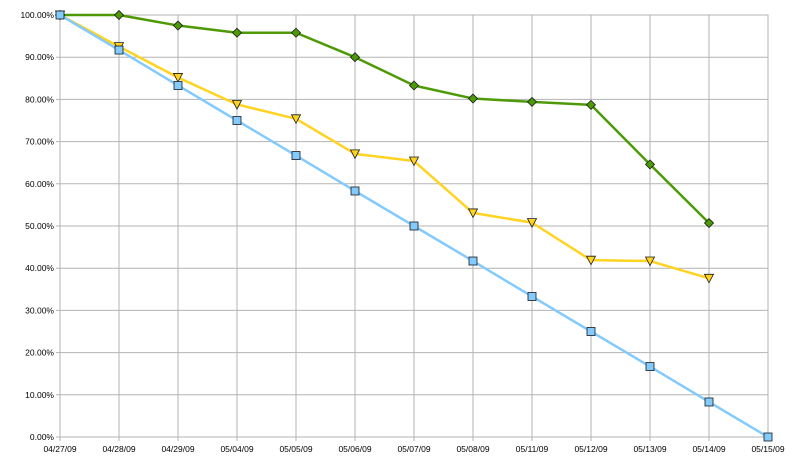  I want to click on x-tick-label: 05/04/09, so click(236, 449).